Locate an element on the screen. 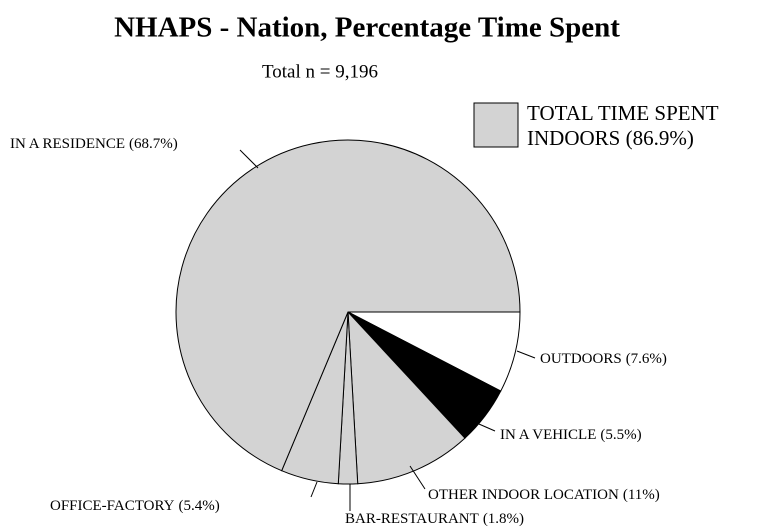 This screenshot has height=532, width=777. slice-value-label: (11%) is located at coordinates (641, 495).